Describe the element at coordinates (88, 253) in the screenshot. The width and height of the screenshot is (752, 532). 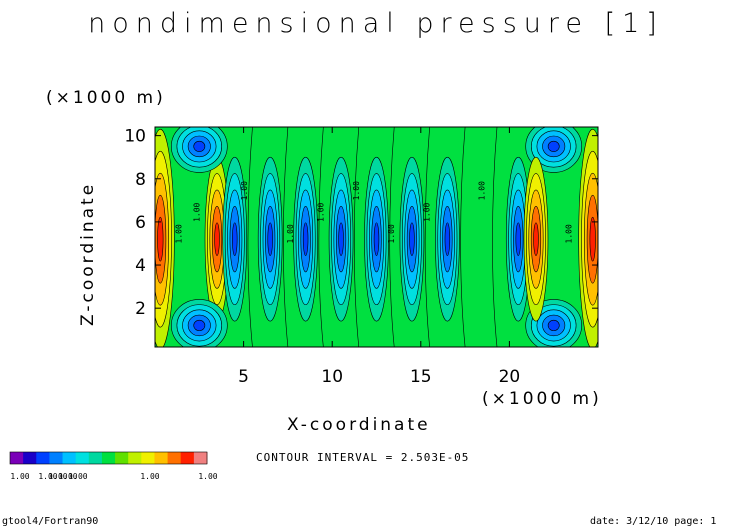
I see `y-axis-label: Z-coordinate` at that location.